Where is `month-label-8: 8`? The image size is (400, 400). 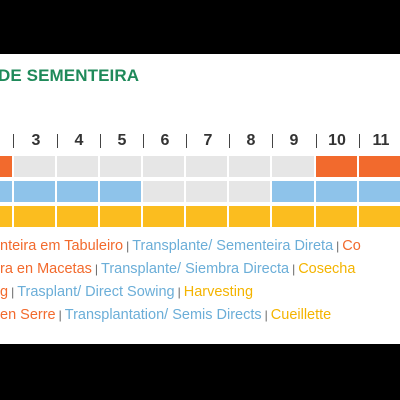 month-label-8: 8 is located at coordinates (251, 140).